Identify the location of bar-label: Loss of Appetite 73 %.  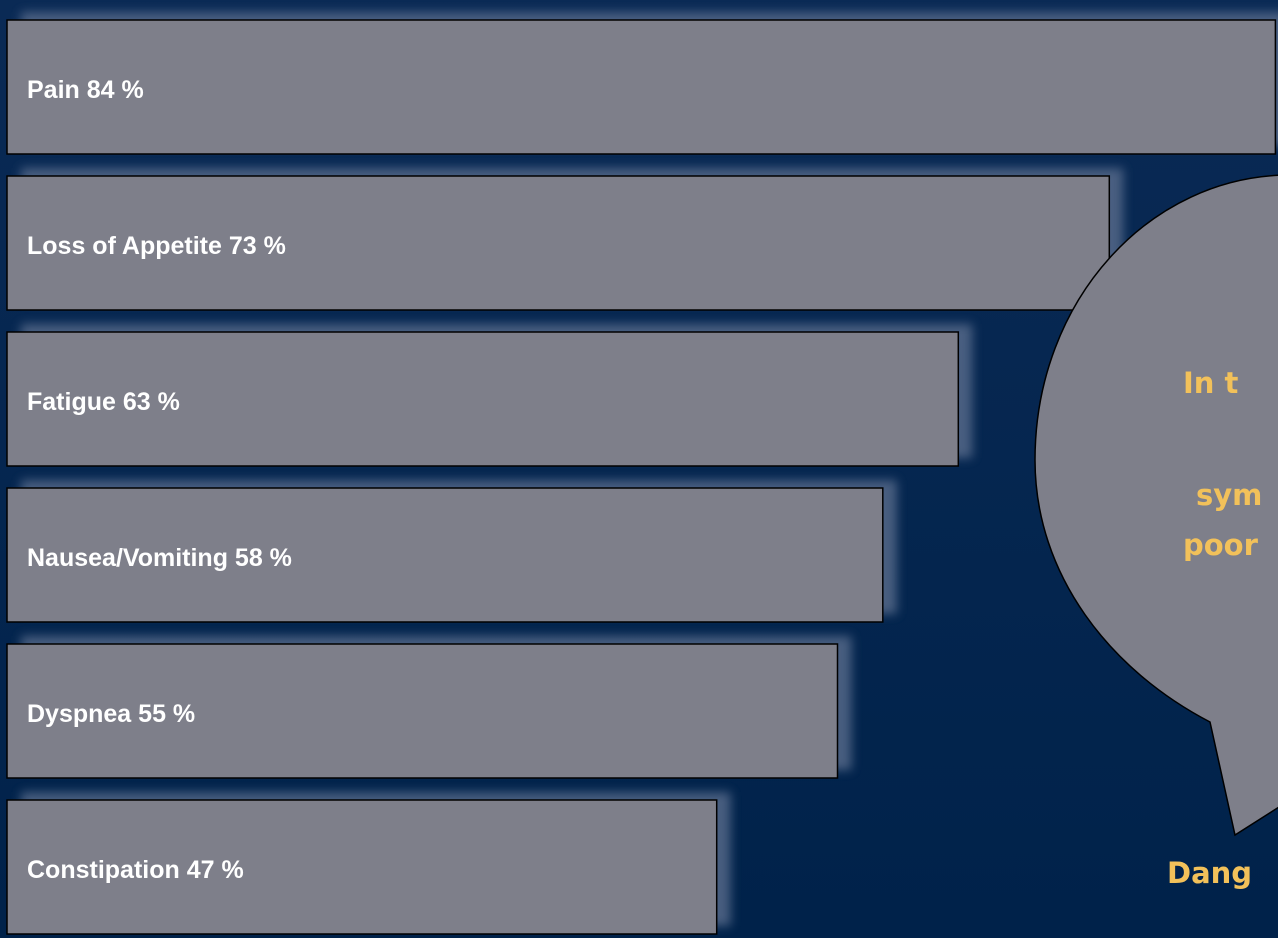
(156, 246).